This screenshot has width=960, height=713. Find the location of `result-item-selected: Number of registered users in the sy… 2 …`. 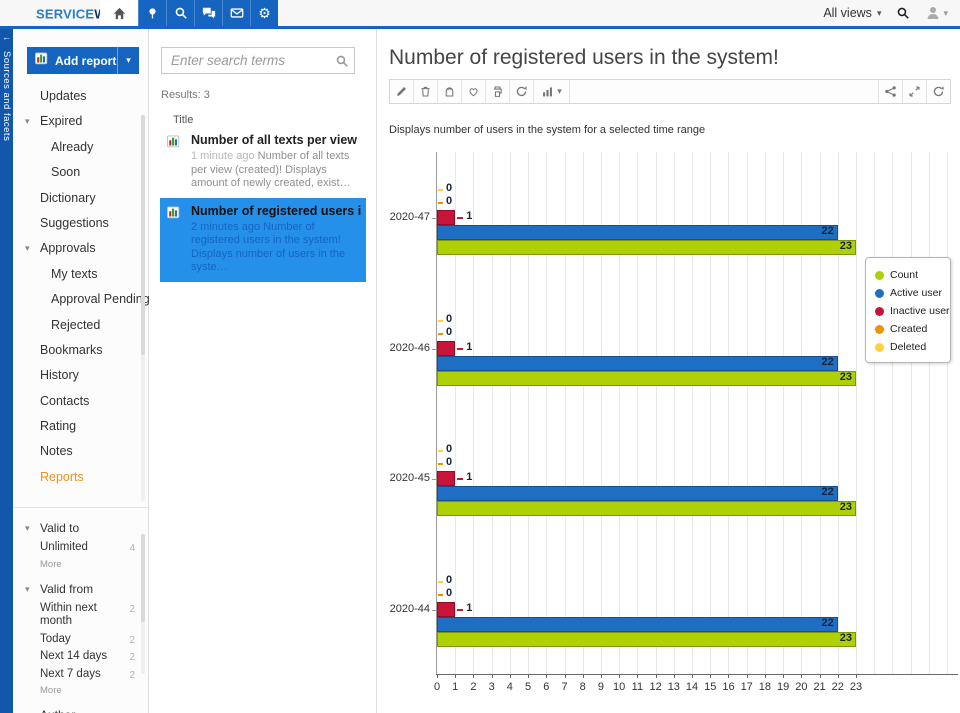

result-item-selected: Number of registered users in the sy… 2 … is located at coordinates (263, 239).